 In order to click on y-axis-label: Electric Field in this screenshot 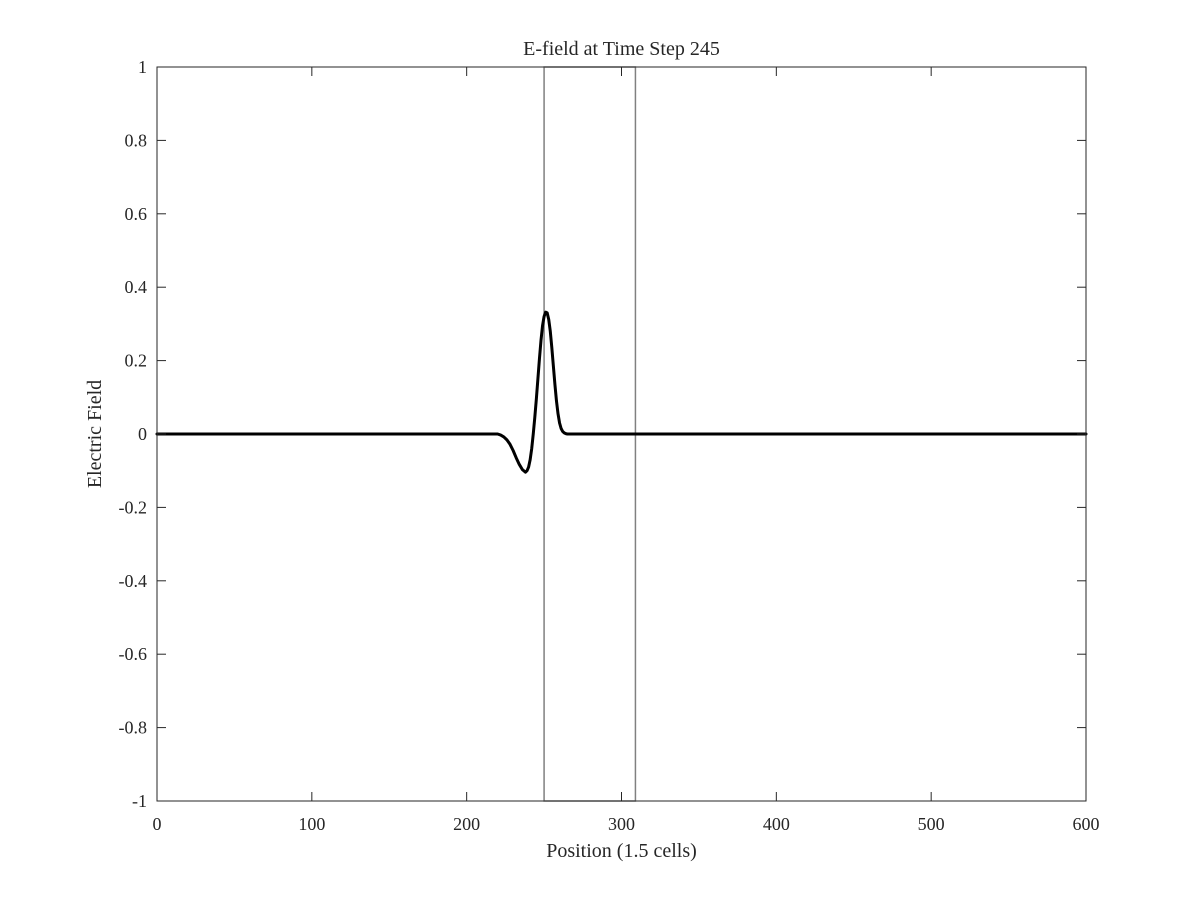, I will do `click(95, 434)`.